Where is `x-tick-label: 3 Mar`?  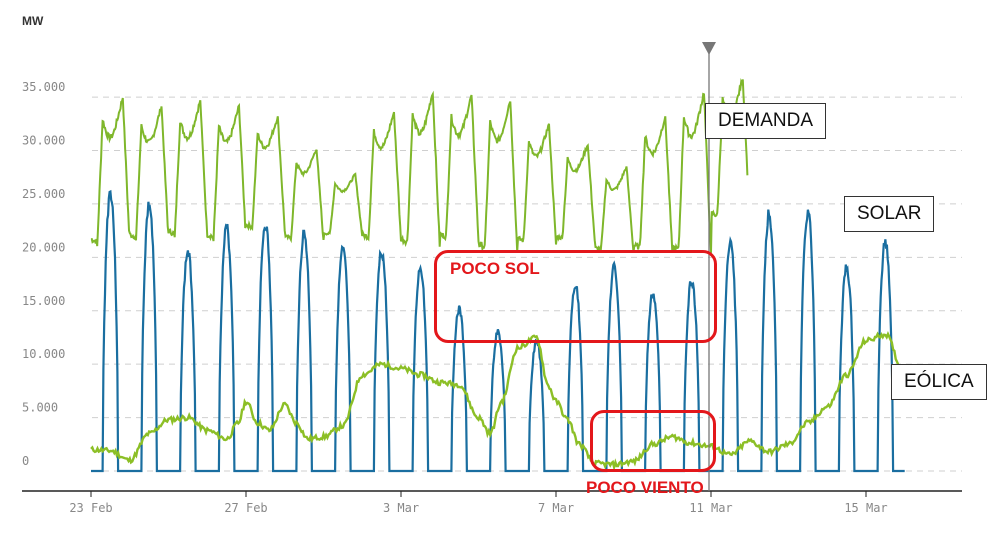 x-tick-label: 3 Mar is located at coordinates (401, 508).